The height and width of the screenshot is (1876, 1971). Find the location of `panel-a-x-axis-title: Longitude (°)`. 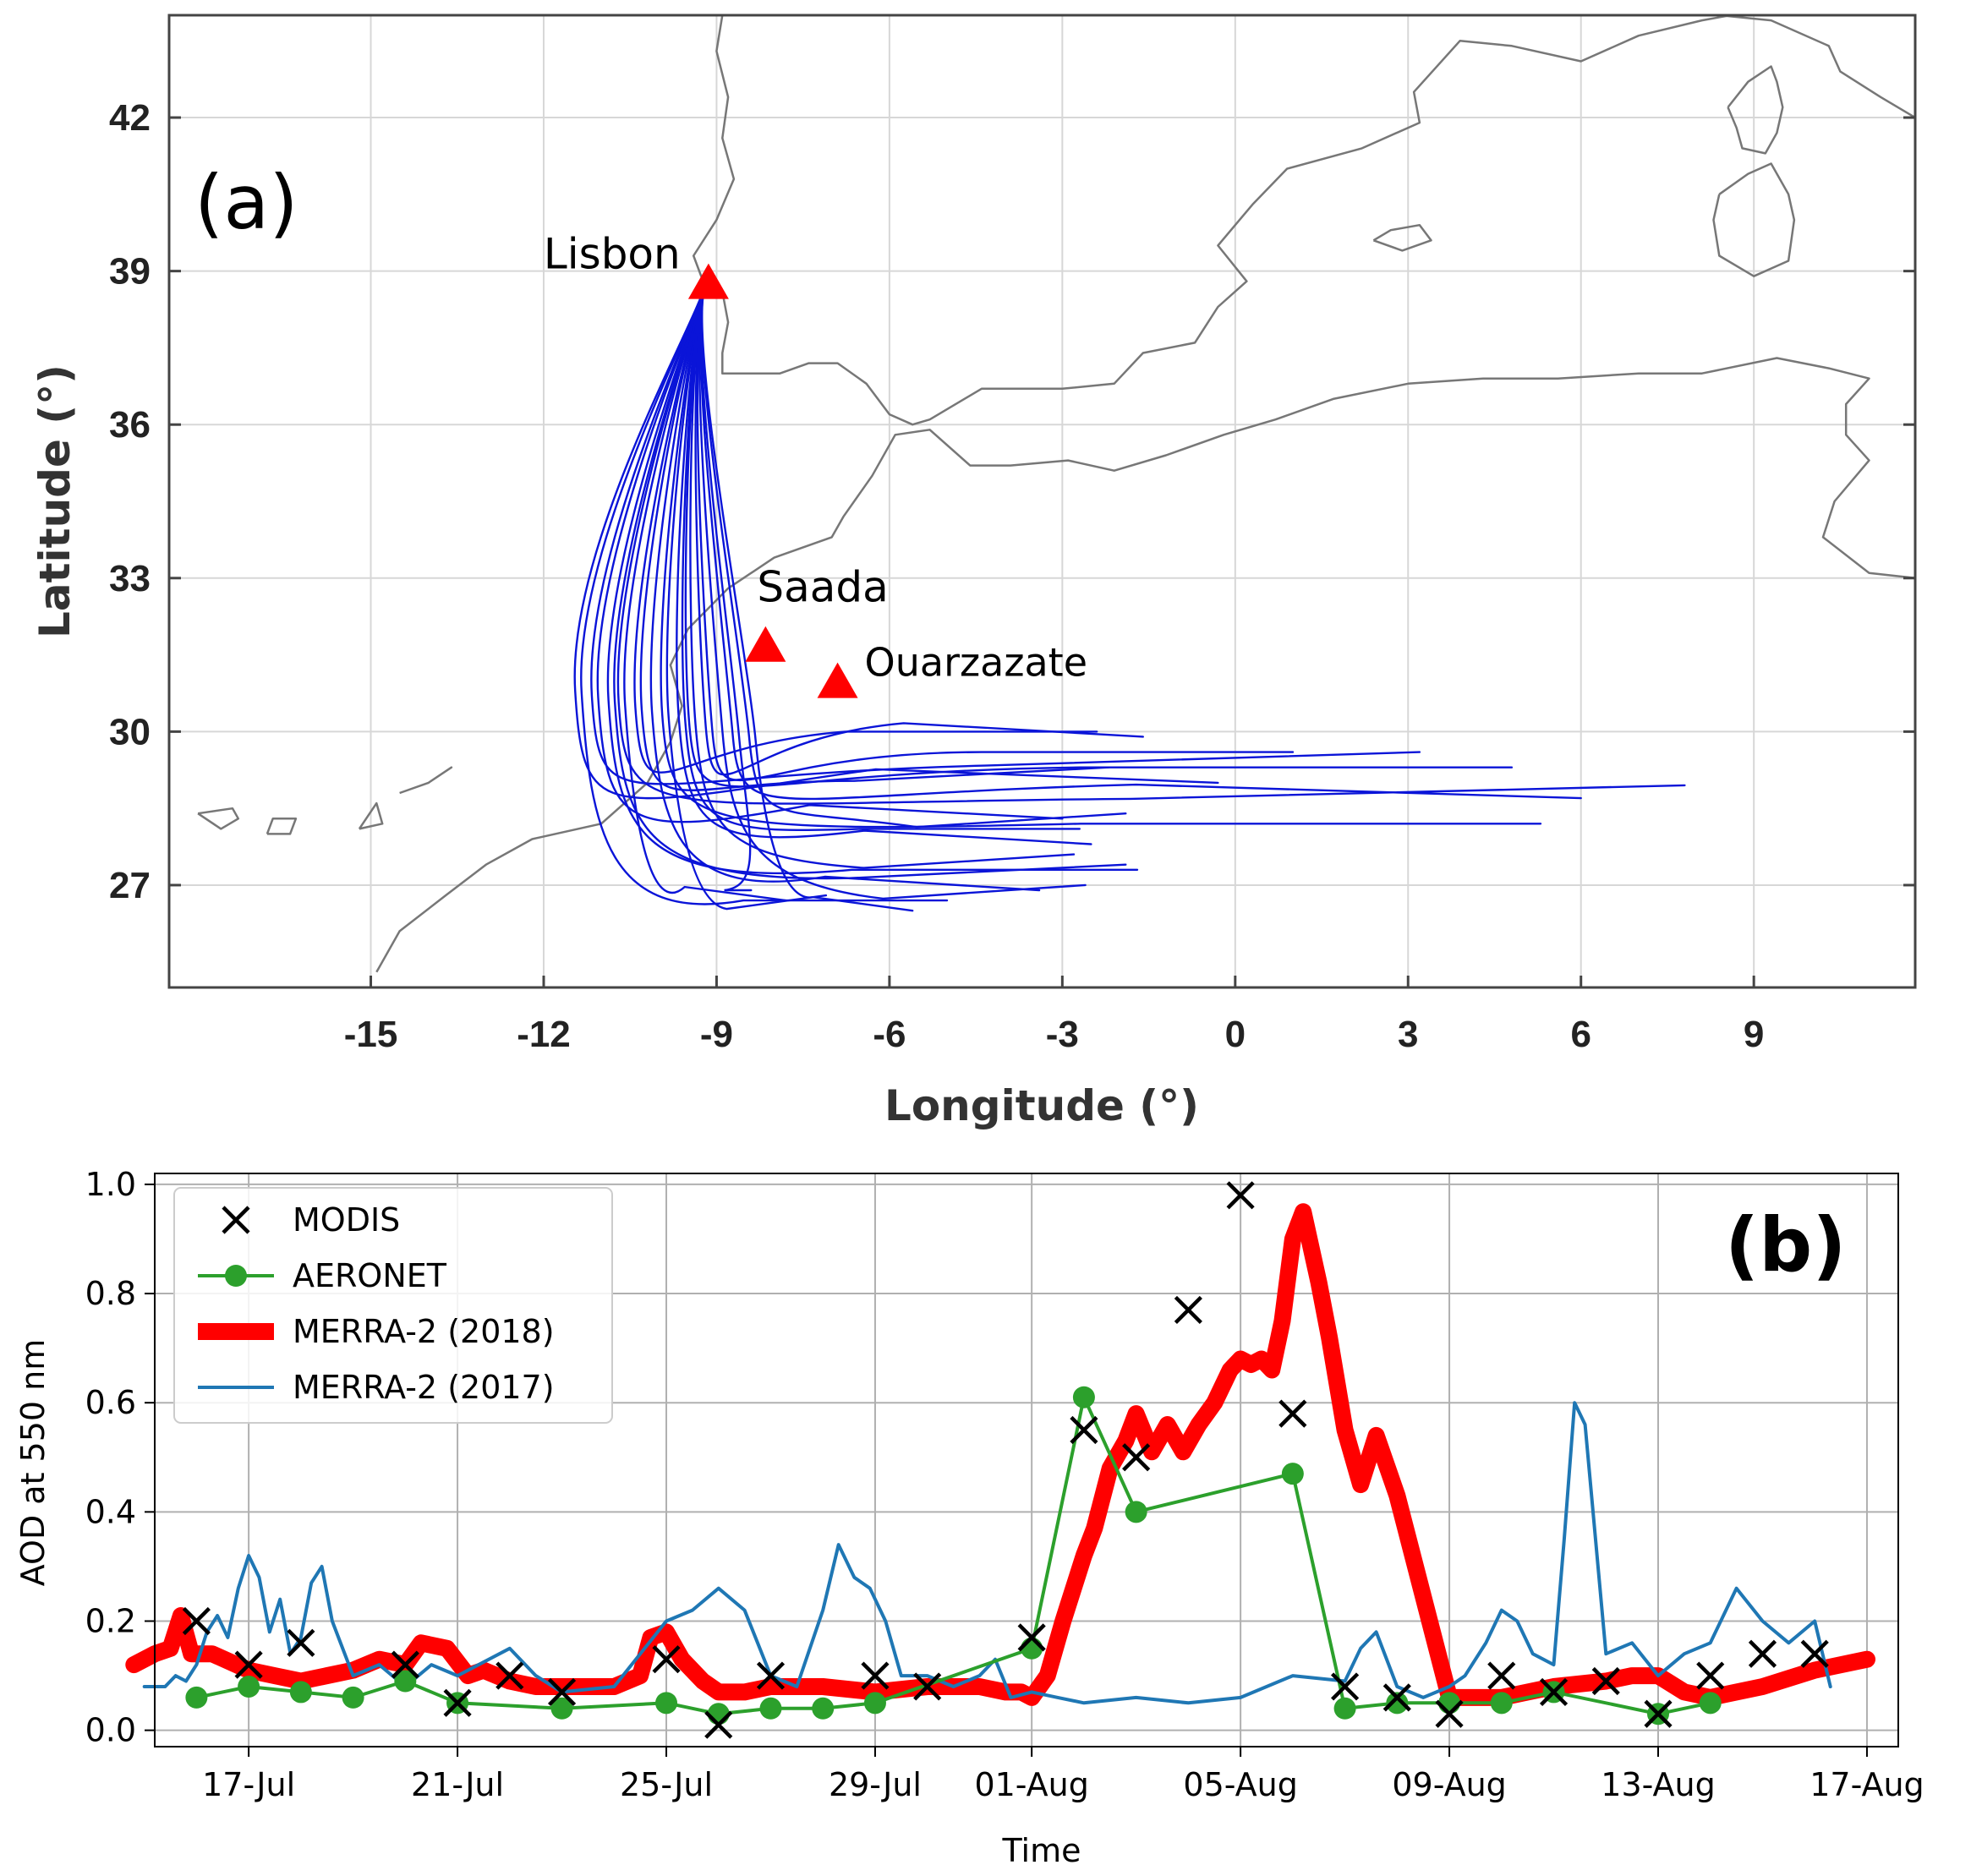

panel-a-x-axis-title: Longitude (°) is located at coordinates (1041, 1105).